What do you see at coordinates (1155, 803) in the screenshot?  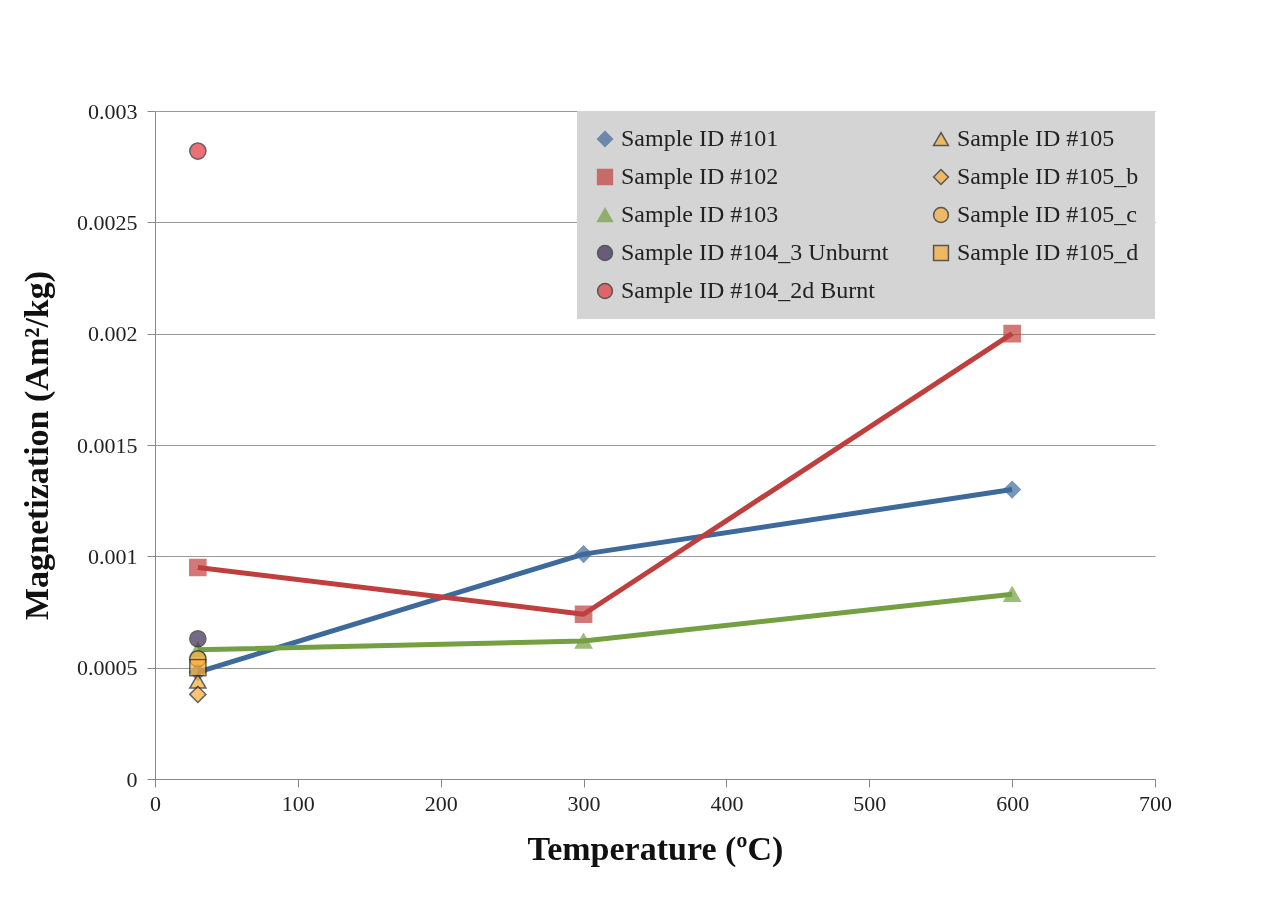 I see `x-tick-label: 700` at bounding box center [1155, 803].